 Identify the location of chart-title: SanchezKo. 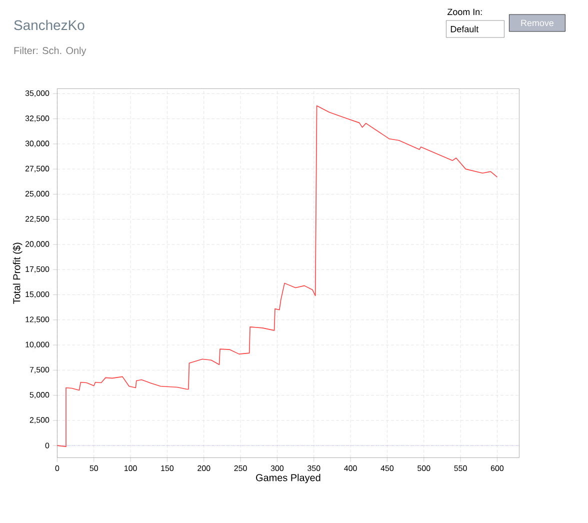
(49, 25).